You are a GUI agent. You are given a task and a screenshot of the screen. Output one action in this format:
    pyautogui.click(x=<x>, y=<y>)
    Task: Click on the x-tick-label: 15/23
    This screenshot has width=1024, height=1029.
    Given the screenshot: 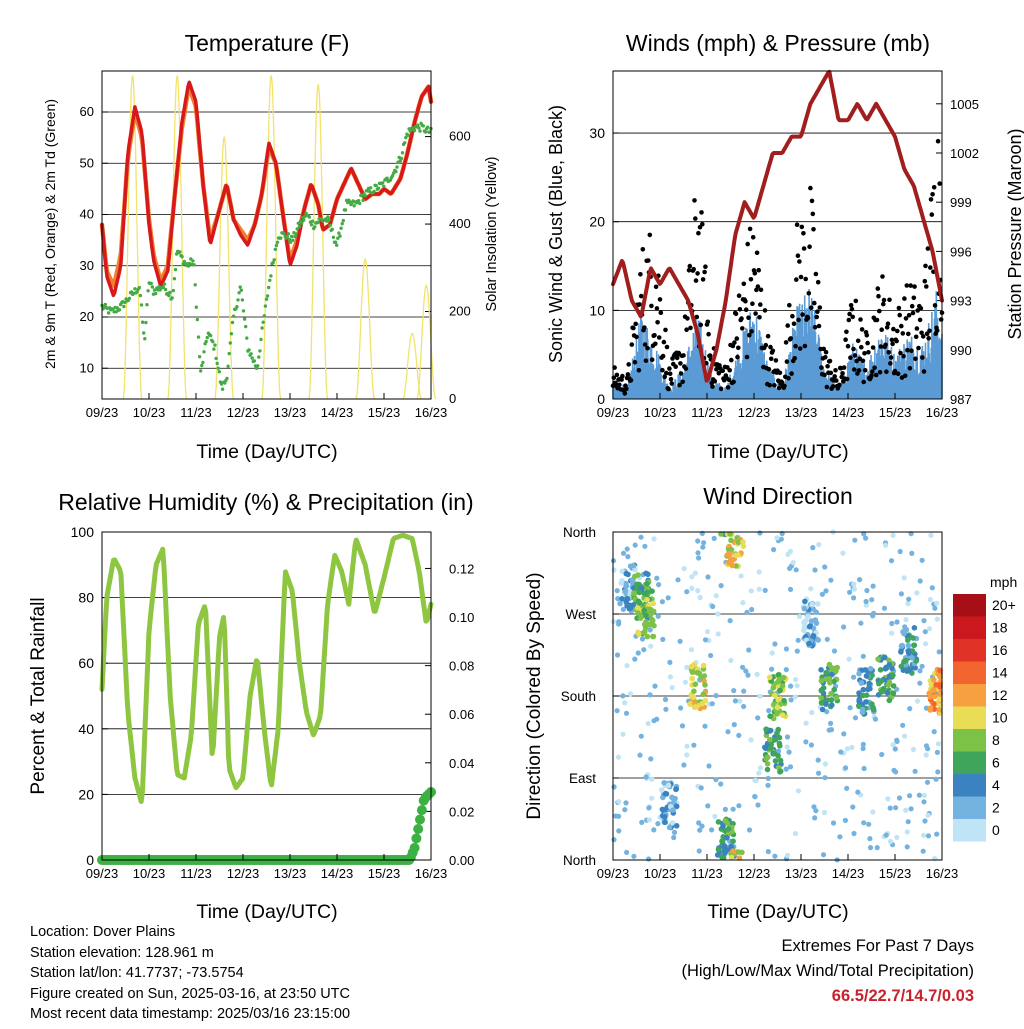 What is the action you would take?
    pyautogui.click(x=895, y=873)
    